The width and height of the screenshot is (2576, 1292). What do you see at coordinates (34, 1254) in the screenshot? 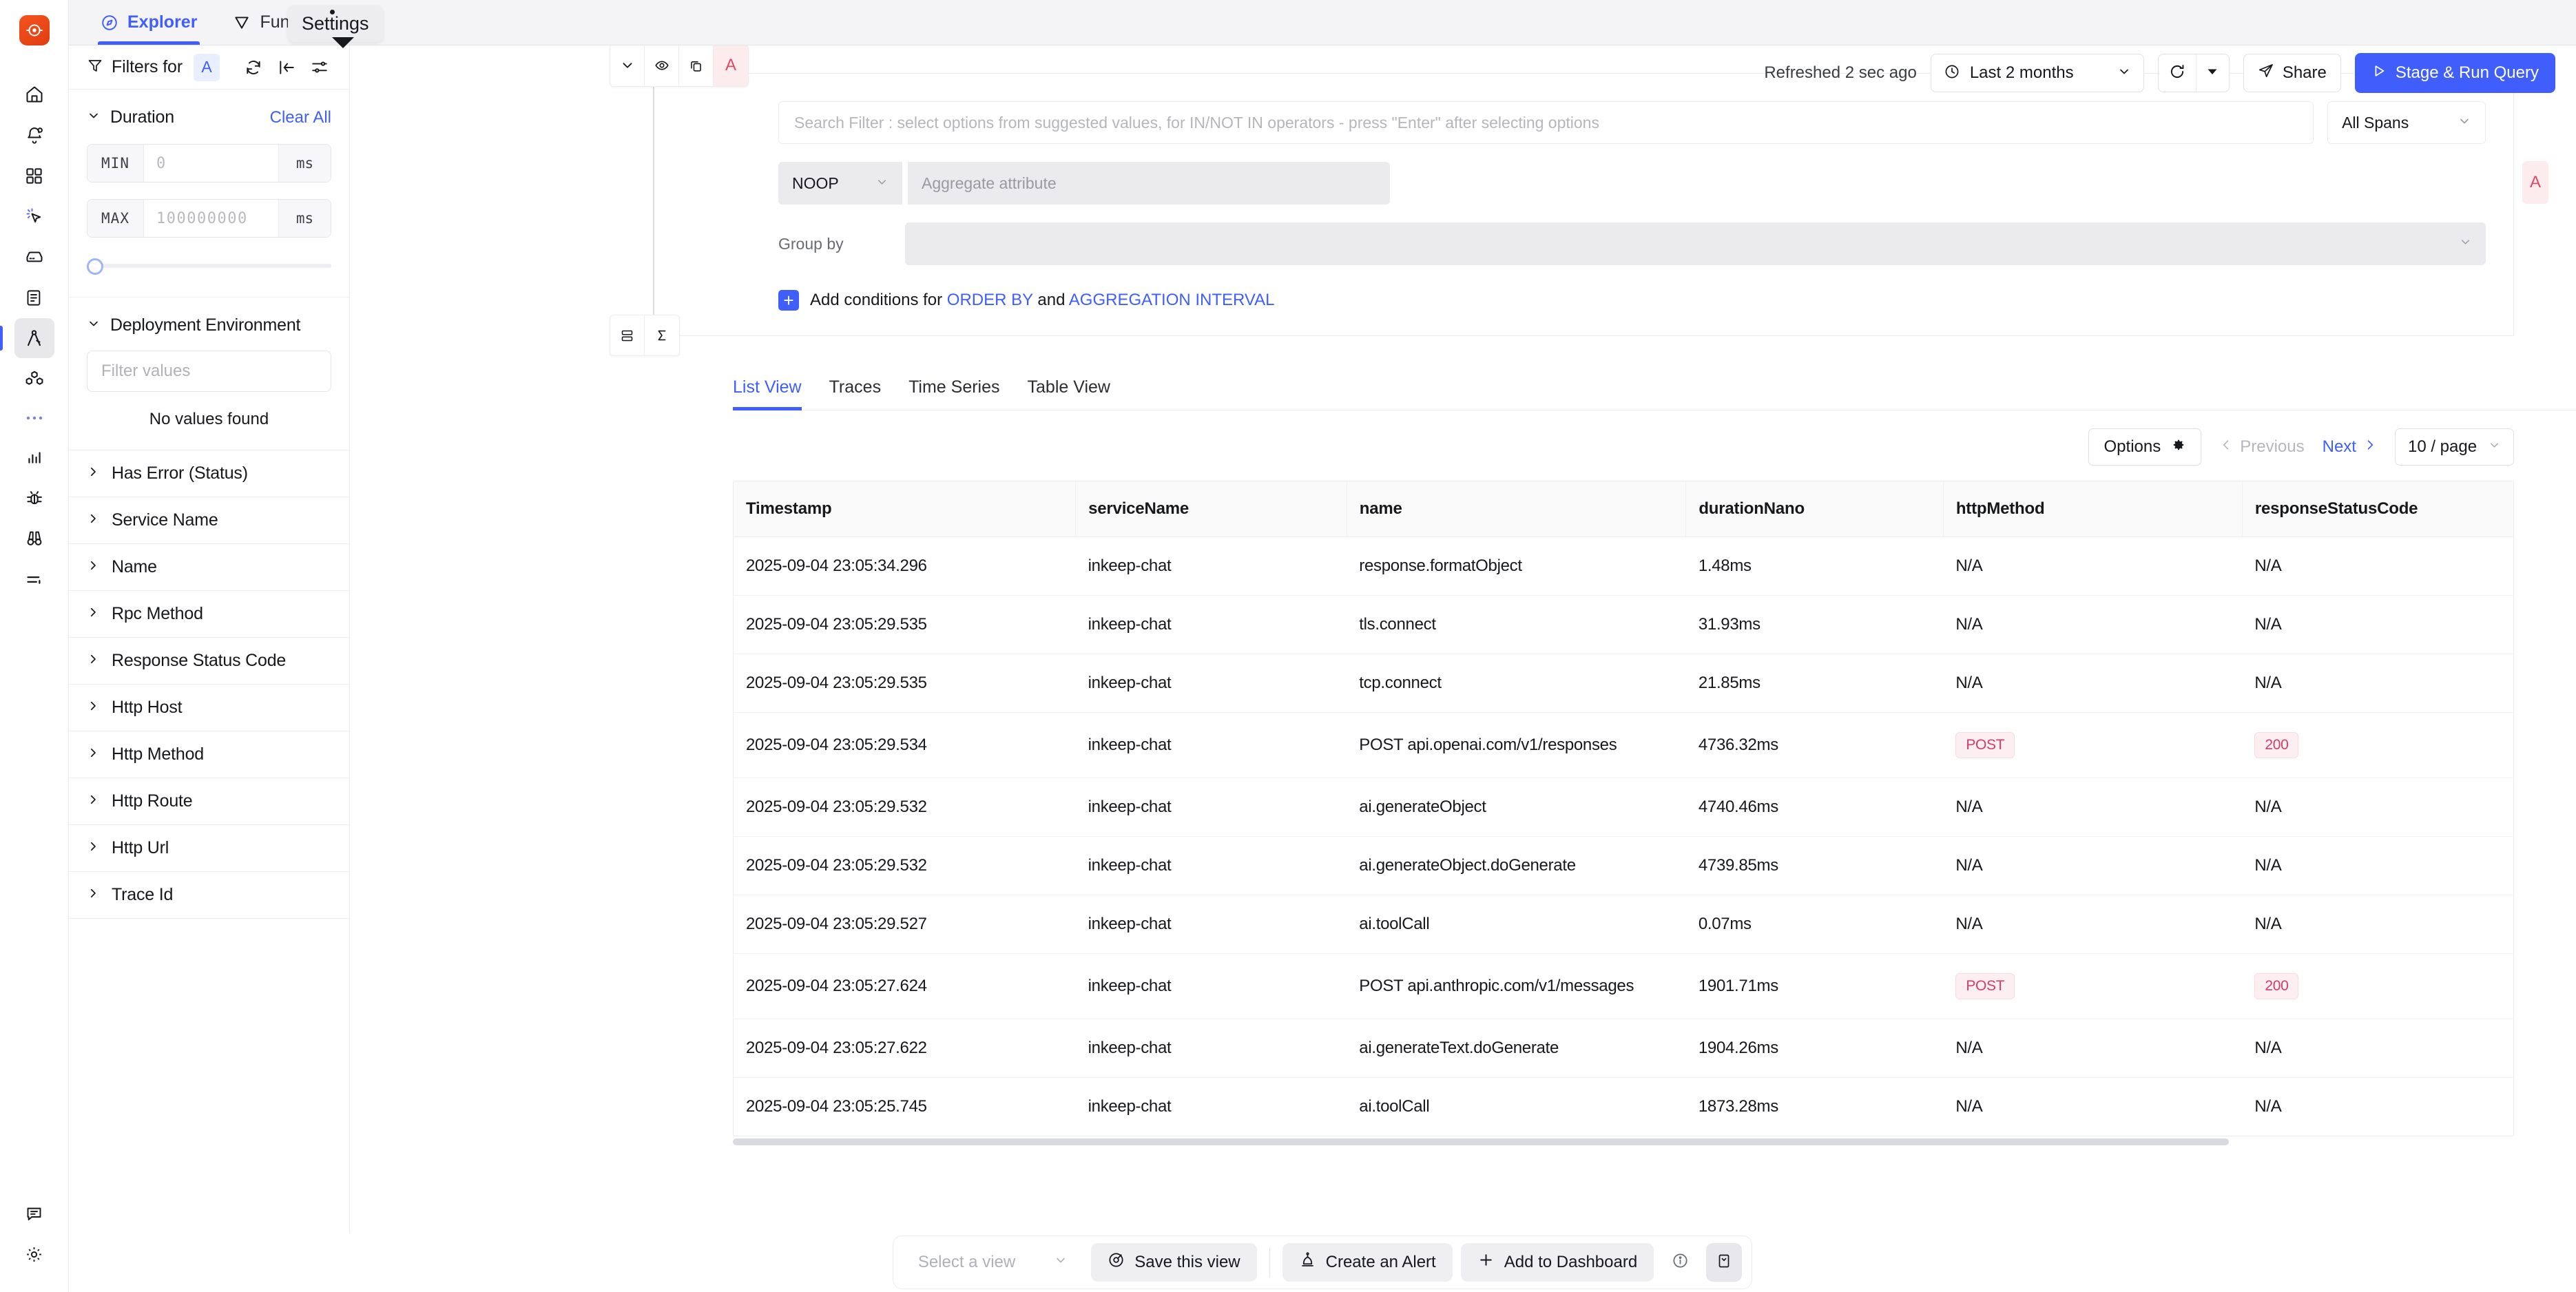
I see `sidebar-item-settings` at bounding box center [34, 1254].